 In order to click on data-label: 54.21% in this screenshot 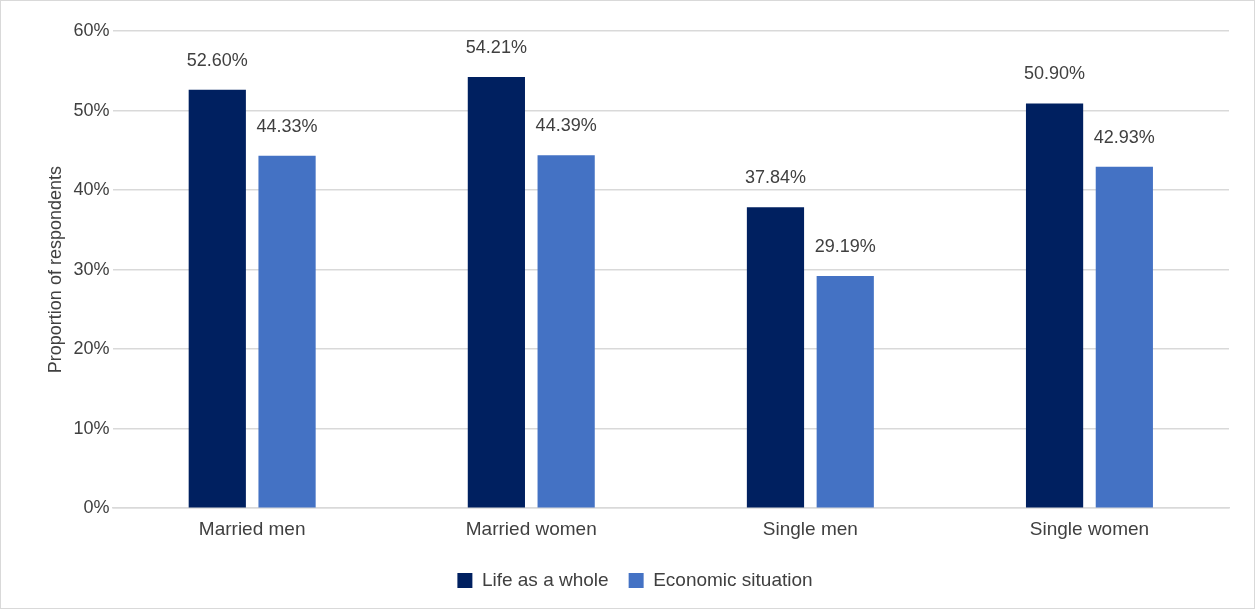, I will do `click(496, 47)`.